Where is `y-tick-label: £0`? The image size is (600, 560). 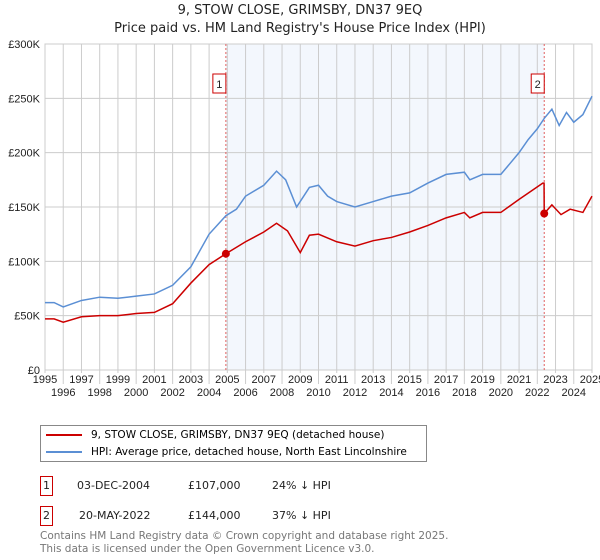 y-tick-label: £0 is located at coordinates (34, 371).